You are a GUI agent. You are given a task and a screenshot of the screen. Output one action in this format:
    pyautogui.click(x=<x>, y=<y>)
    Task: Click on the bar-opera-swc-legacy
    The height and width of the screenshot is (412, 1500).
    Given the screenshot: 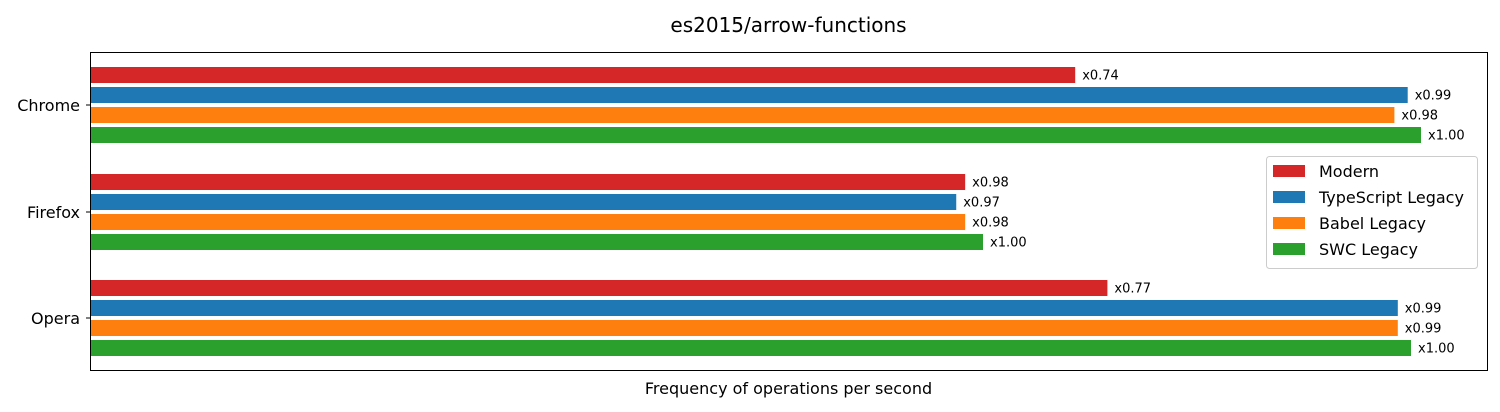 What is the action you would take?
    pyautogui.click(x=751, y=348)
    